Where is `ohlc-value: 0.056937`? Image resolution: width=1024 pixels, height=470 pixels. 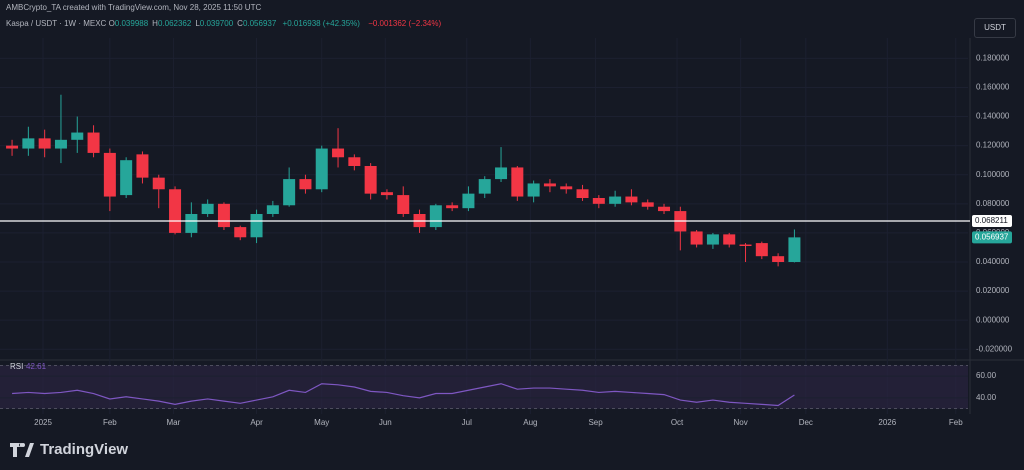
ohlc-value: 0.056937 is located at coordinates (259, 23).